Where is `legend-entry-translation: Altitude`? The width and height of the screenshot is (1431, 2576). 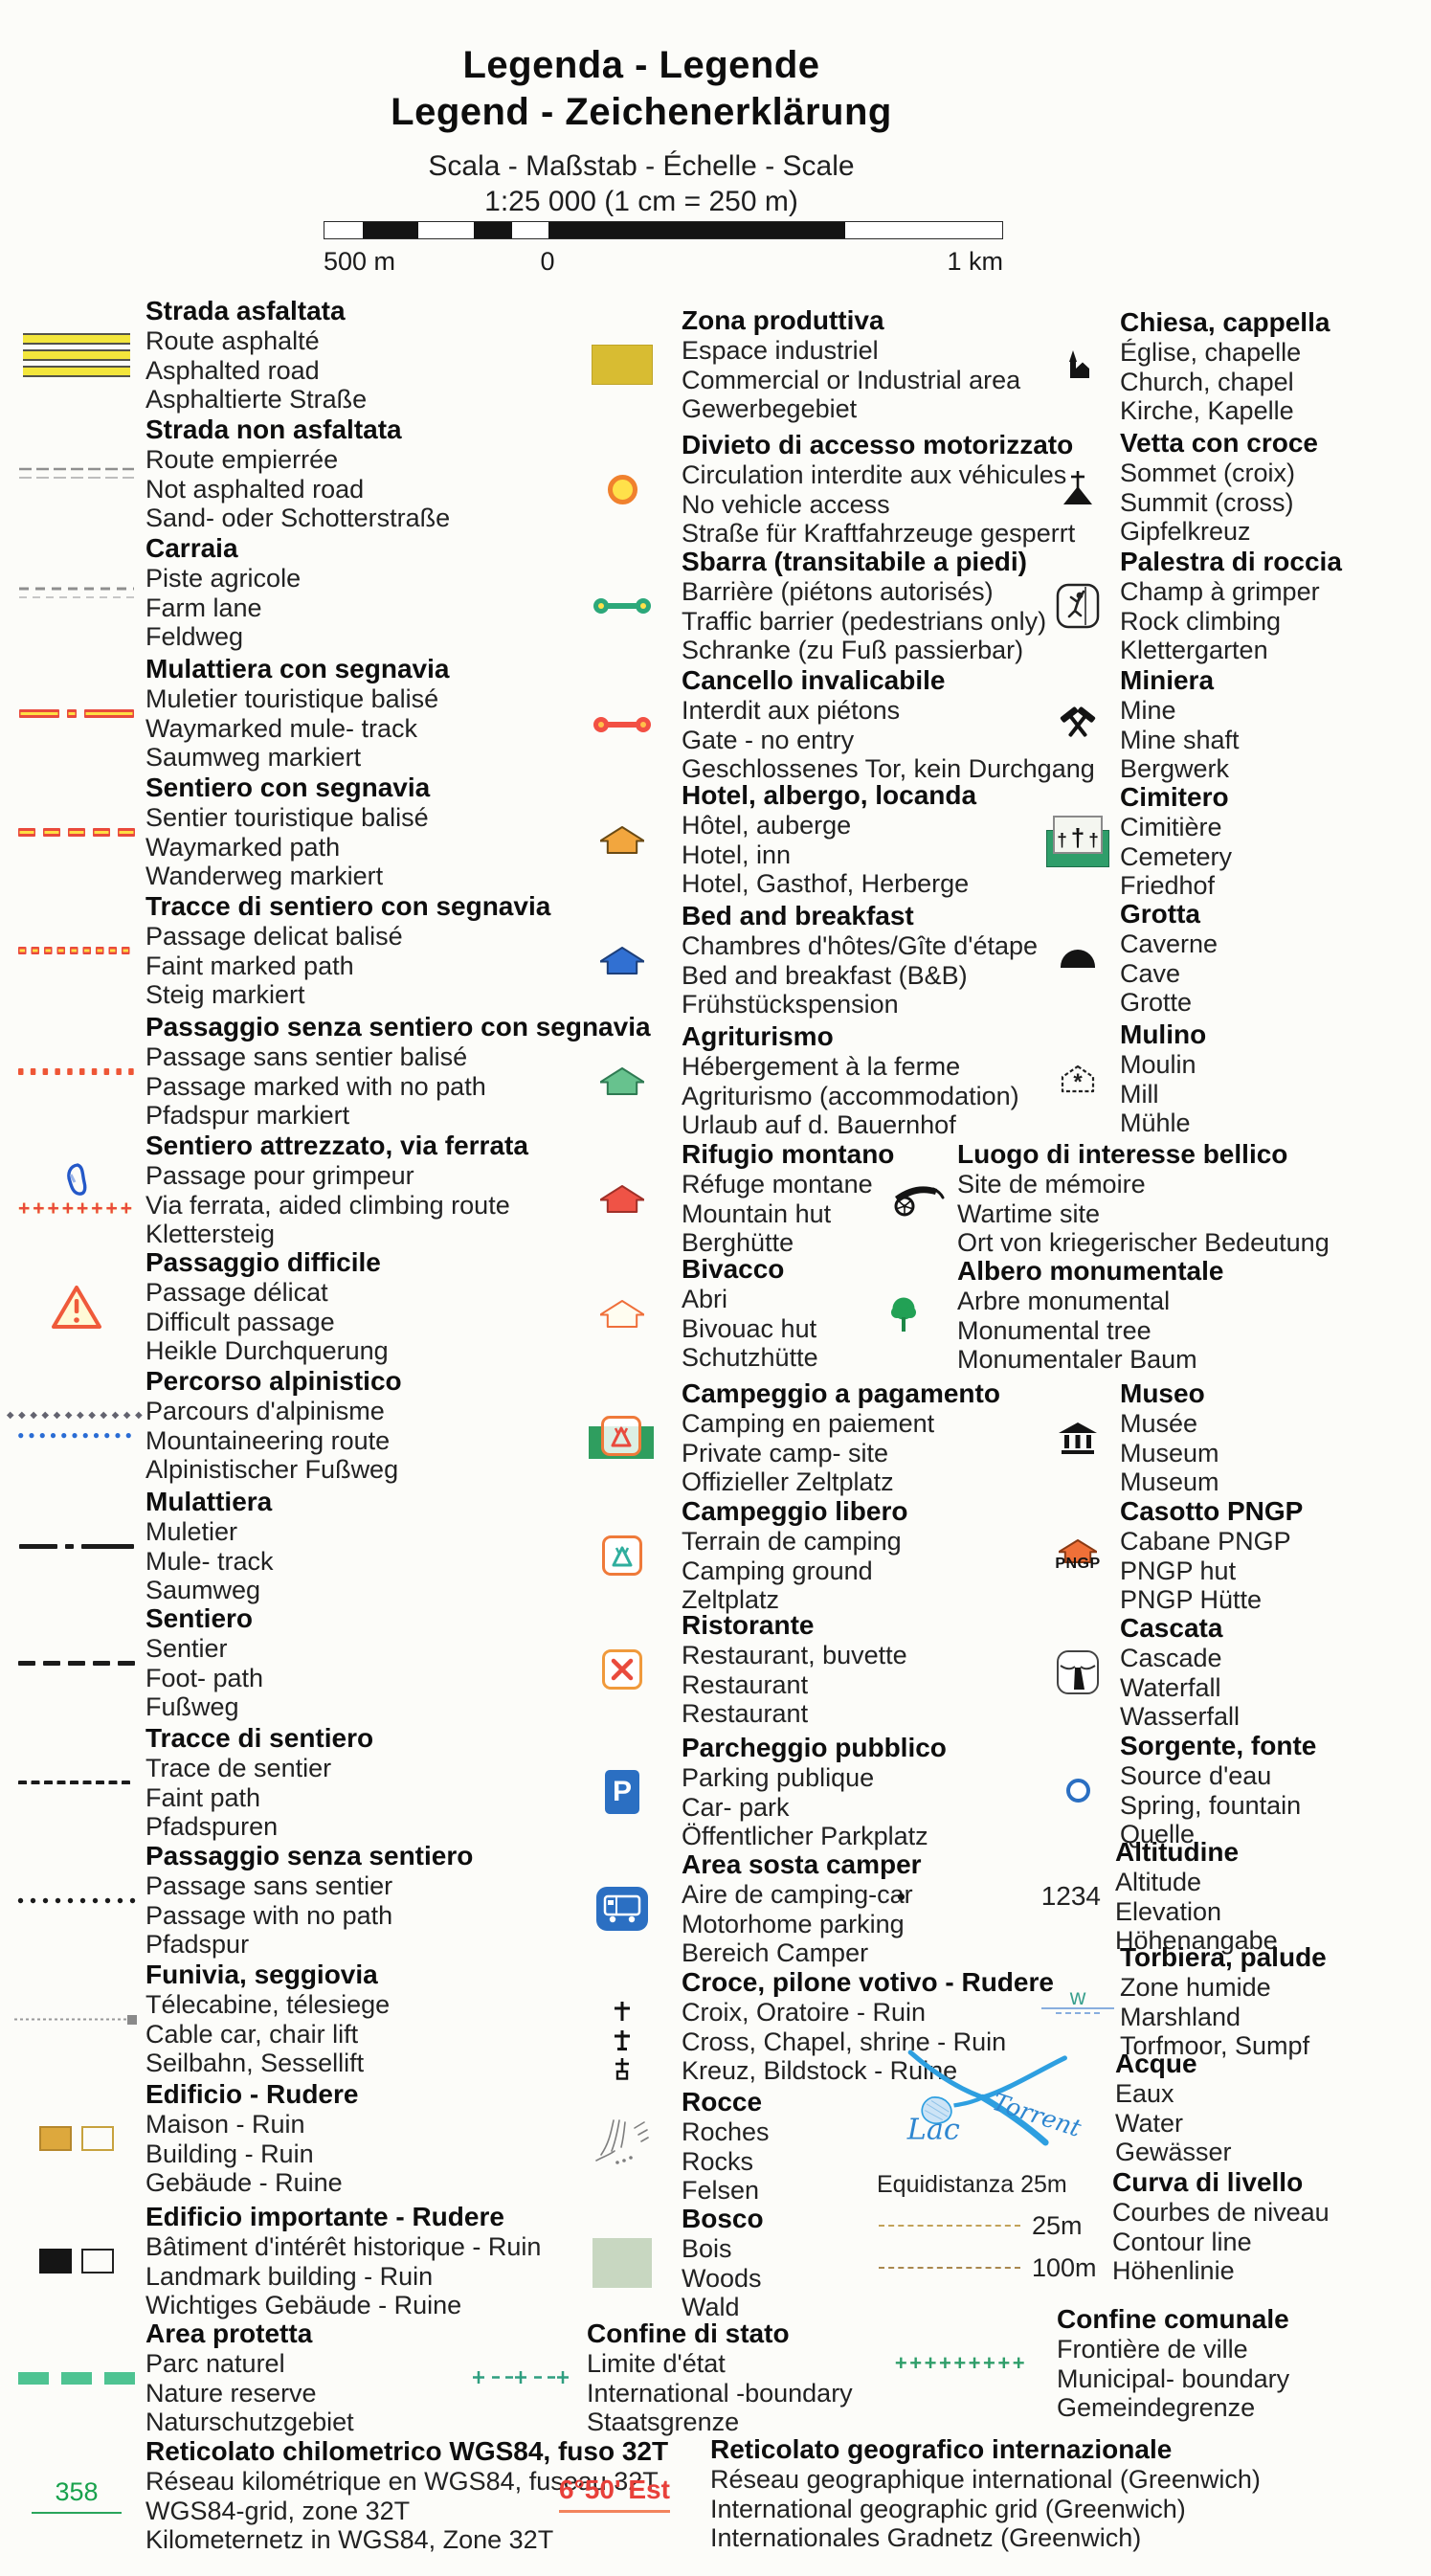
legend-entry-translation: Altitude is located at coordinates (1159, 1882).